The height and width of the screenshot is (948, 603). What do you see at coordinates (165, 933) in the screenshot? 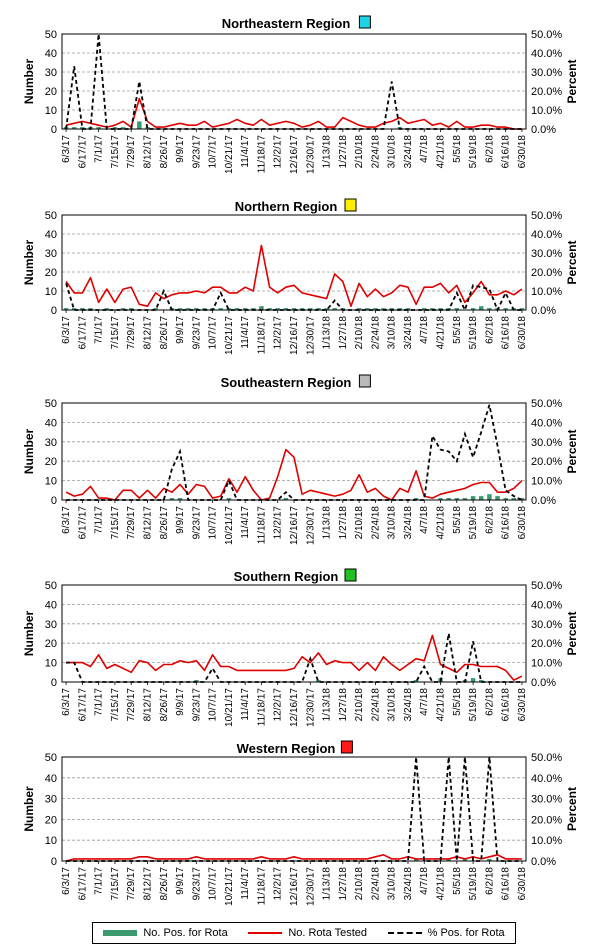
I see `legend-item-positive: No. Pos. for Rota` at bounding box center [165, 933].